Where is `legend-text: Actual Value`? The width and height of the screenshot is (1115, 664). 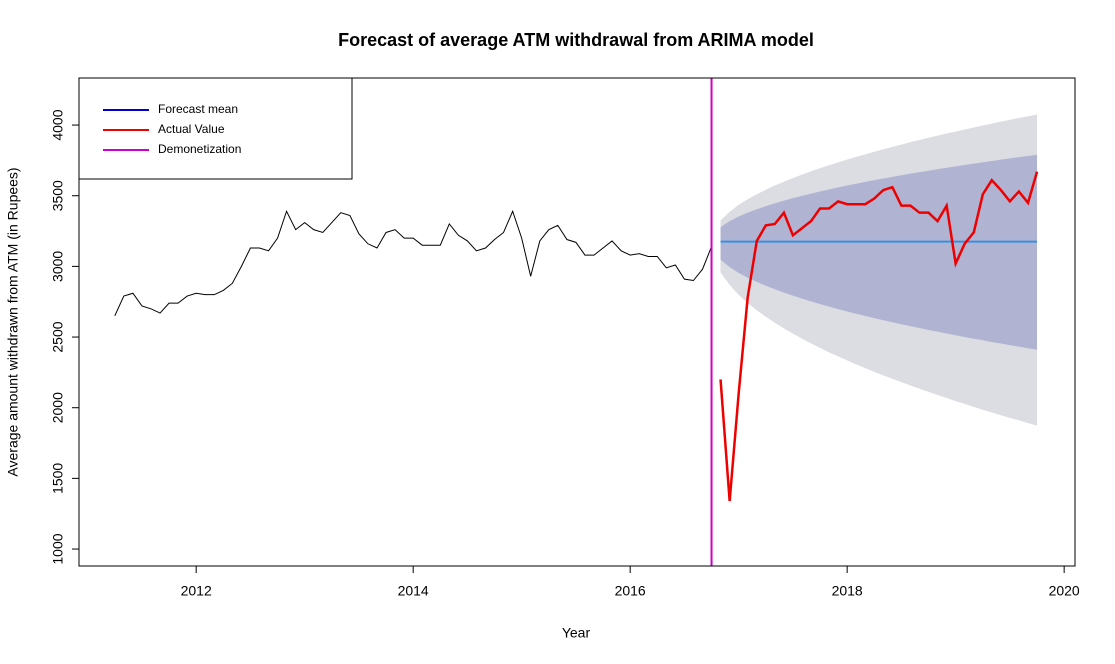 legend-text: Actual Value is located at coordinates (191, 129).